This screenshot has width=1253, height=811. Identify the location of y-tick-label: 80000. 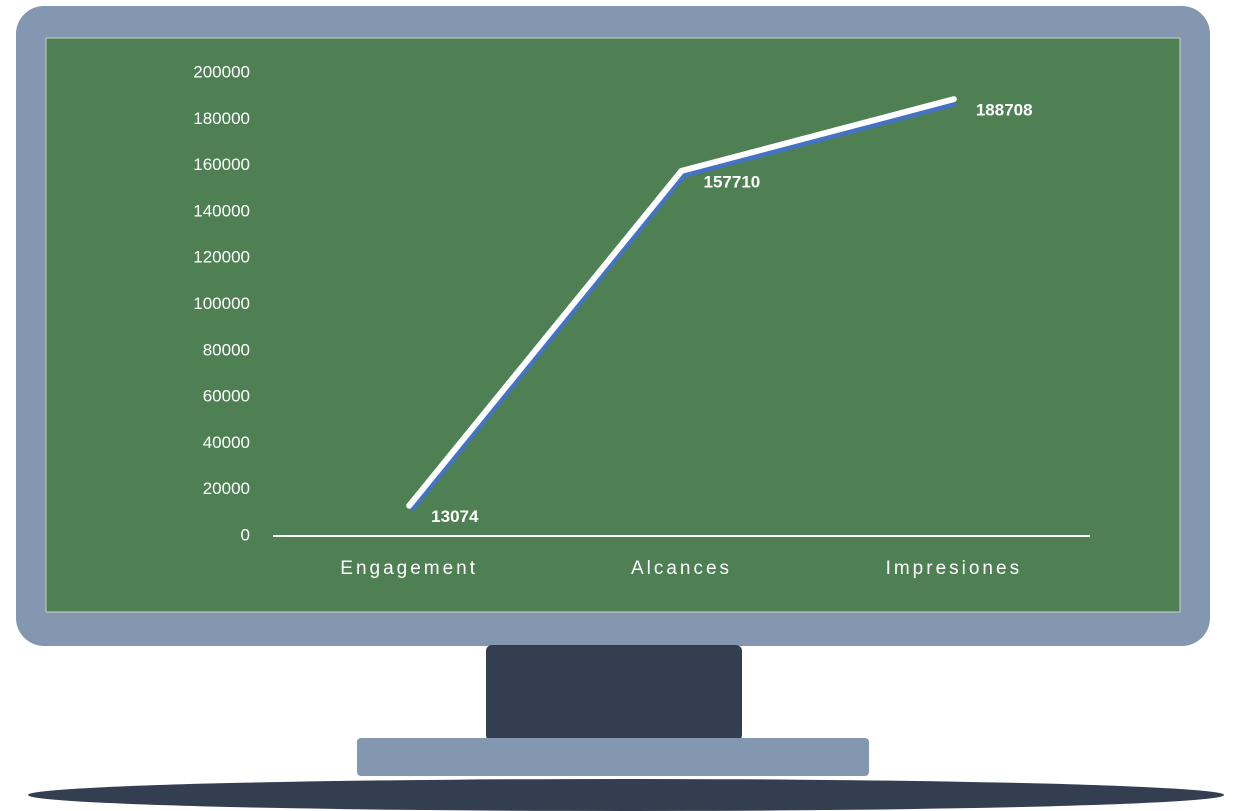
(226, 349).